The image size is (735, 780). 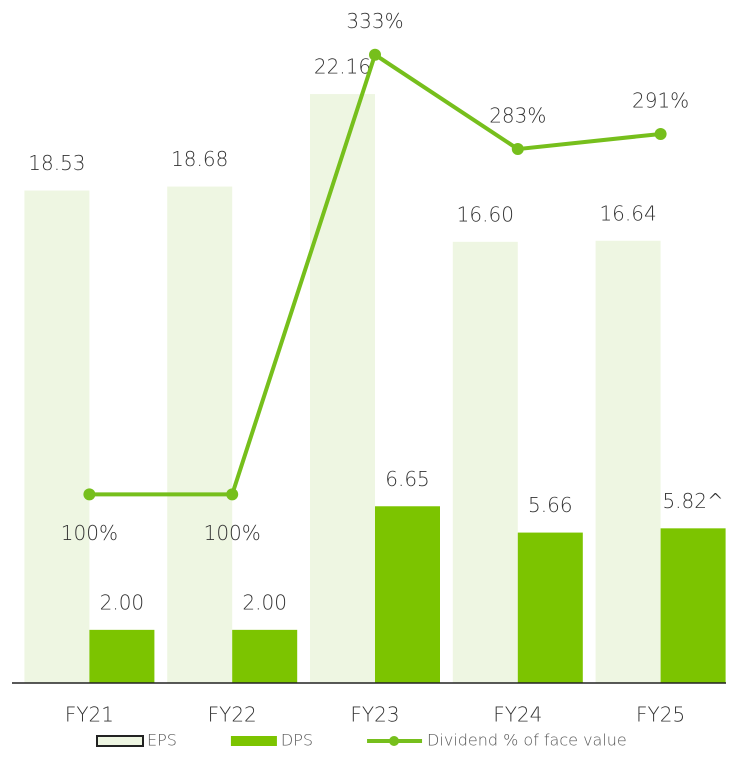 What do you see at coordinates (627, 213) in the screenshot?
I see `data-label: 16.64` at bounding box center [627, 213].